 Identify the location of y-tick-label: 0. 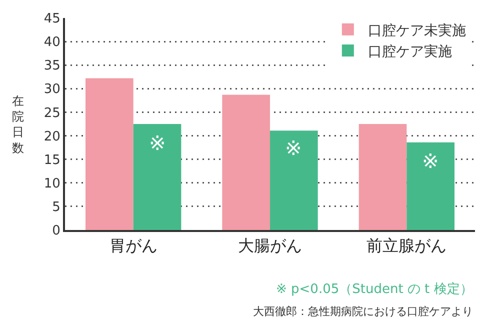
(56, 231).